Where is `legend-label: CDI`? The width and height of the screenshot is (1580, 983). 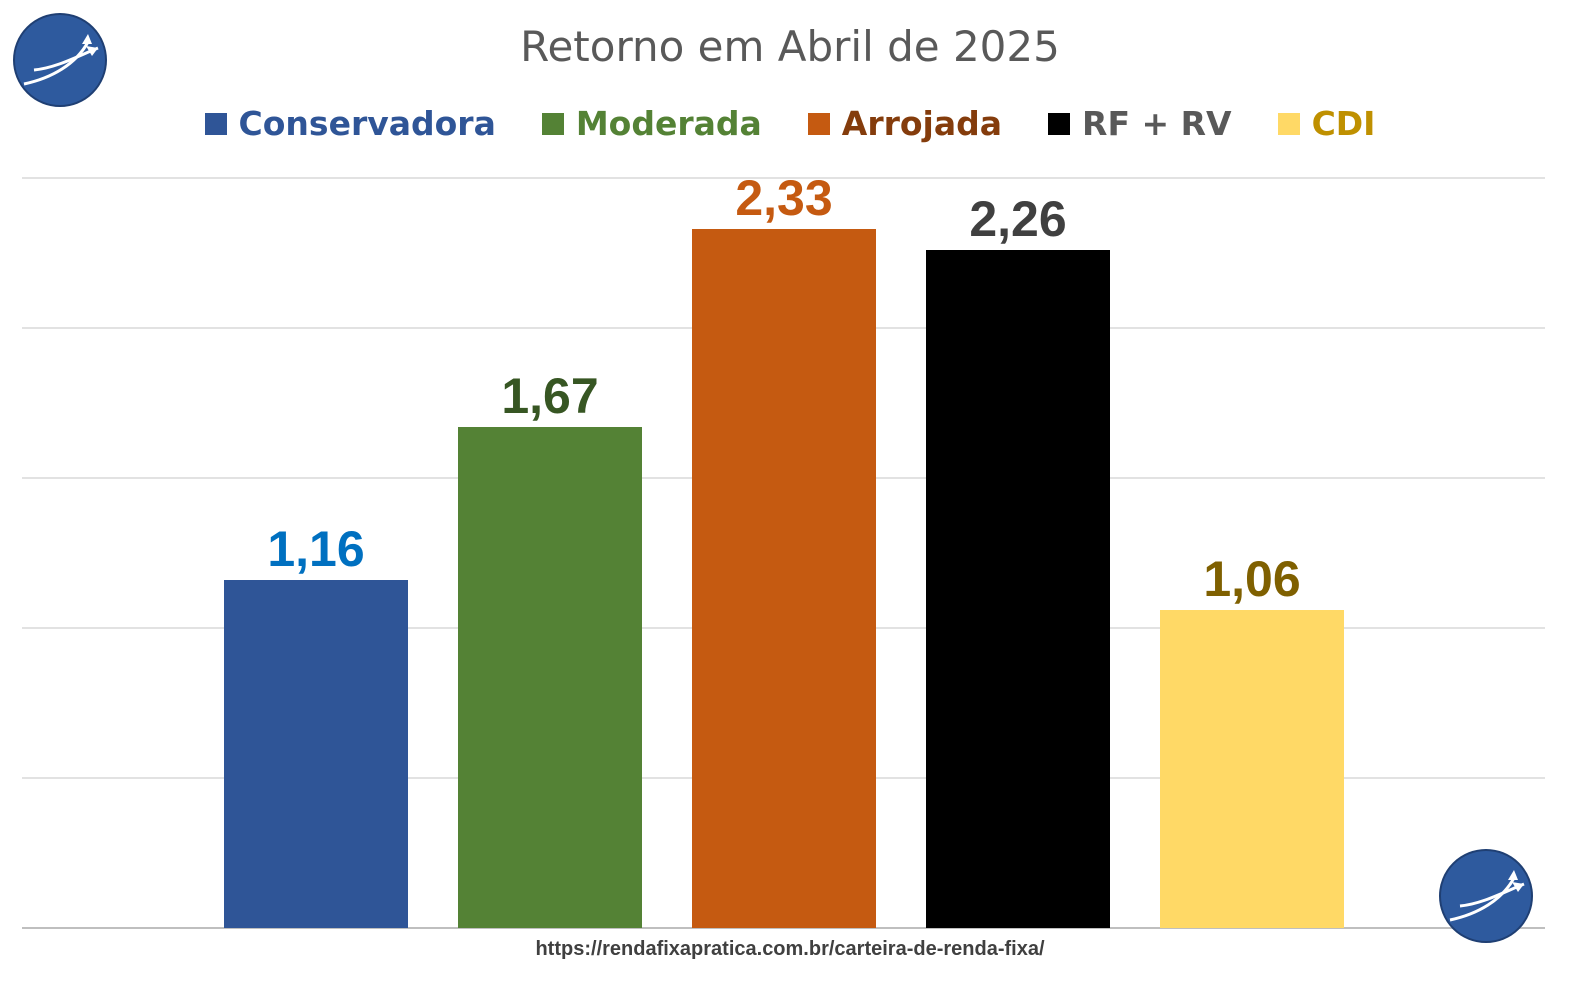
legend-label: CDI is located at coordinates (1343, 123).